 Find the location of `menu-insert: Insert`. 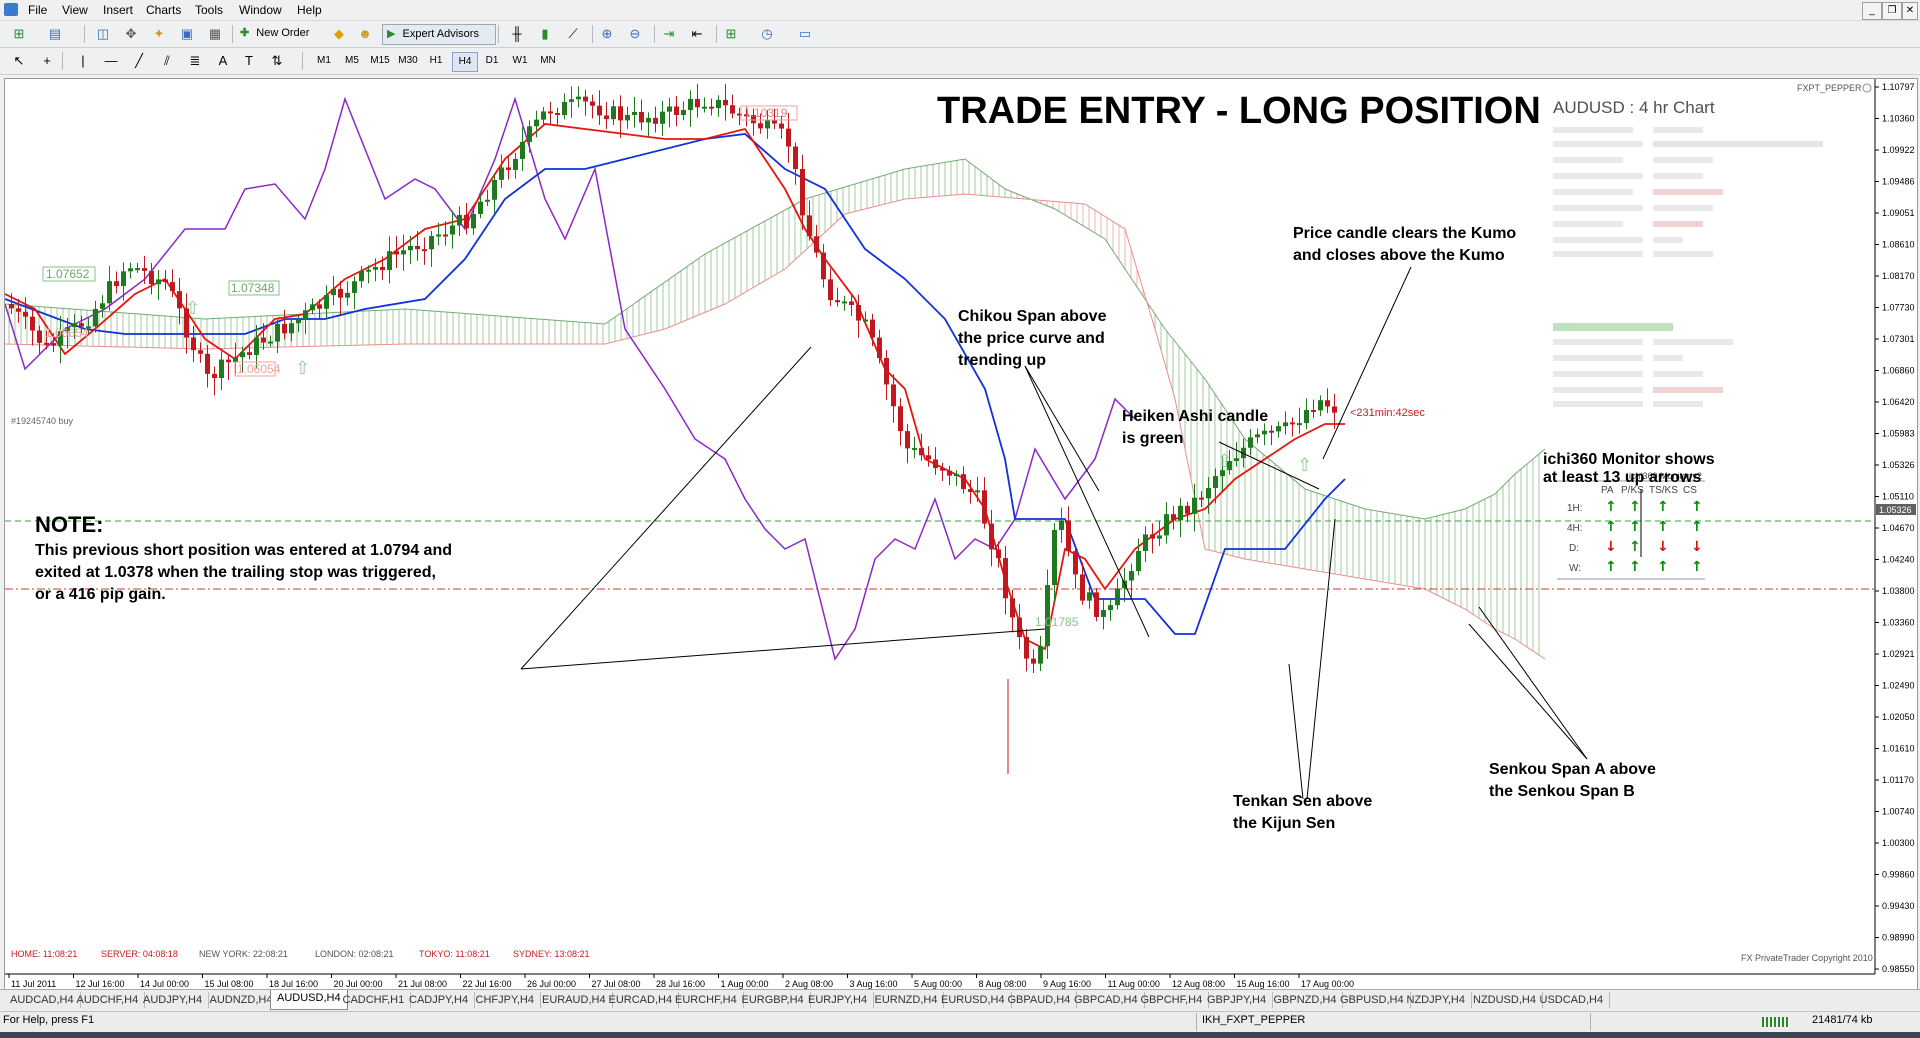

menu-insert: Insert is located at coordinates (118, 10).